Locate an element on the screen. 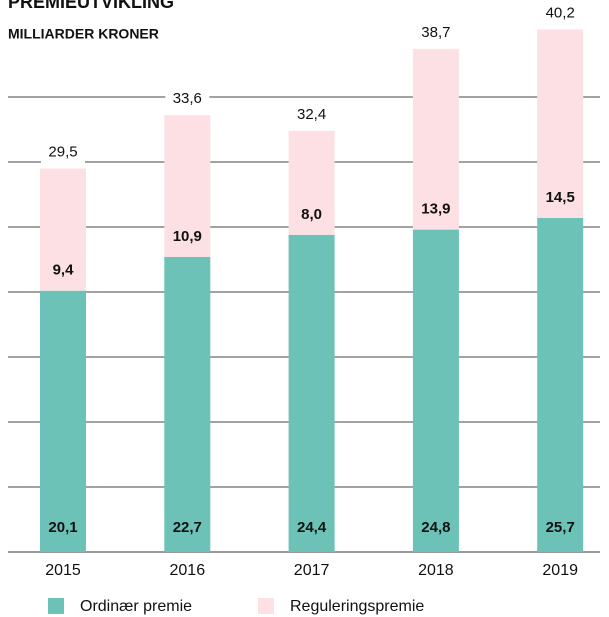  total-label: 38,7 is located at coordinates (435, 32).